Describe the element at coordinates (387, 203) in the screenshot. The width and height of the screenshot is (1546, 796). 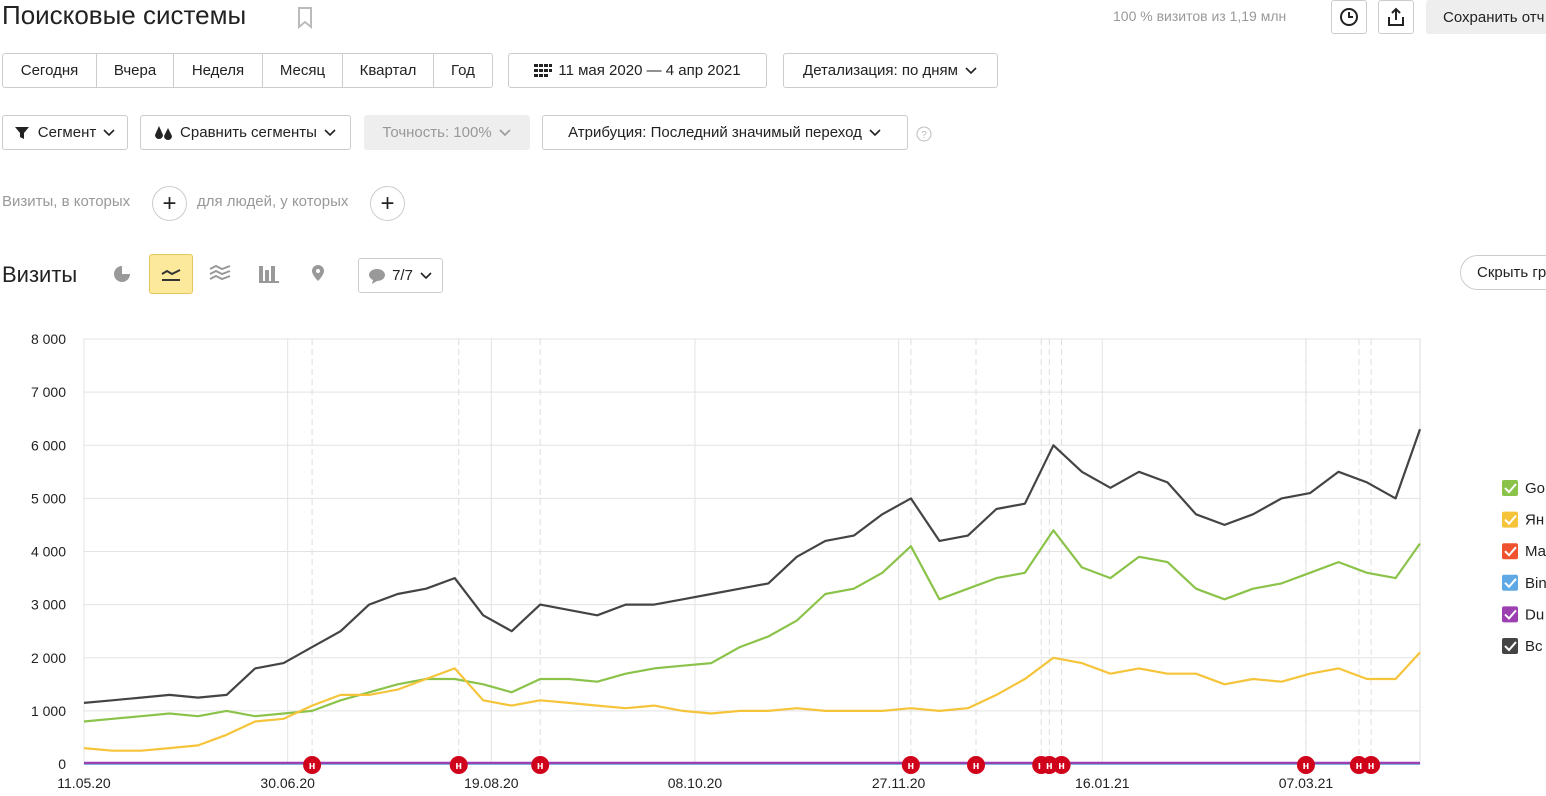
I see `add-people-condition: +` at that location.